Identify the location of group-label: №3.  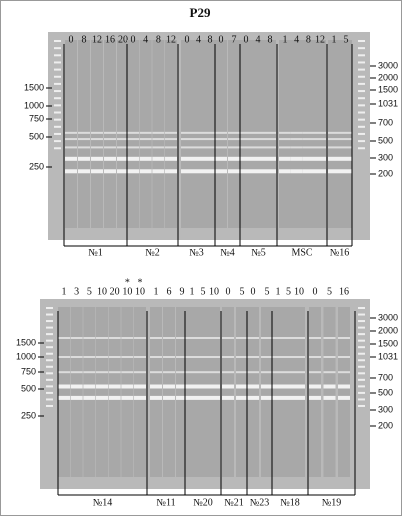
(196, 252).